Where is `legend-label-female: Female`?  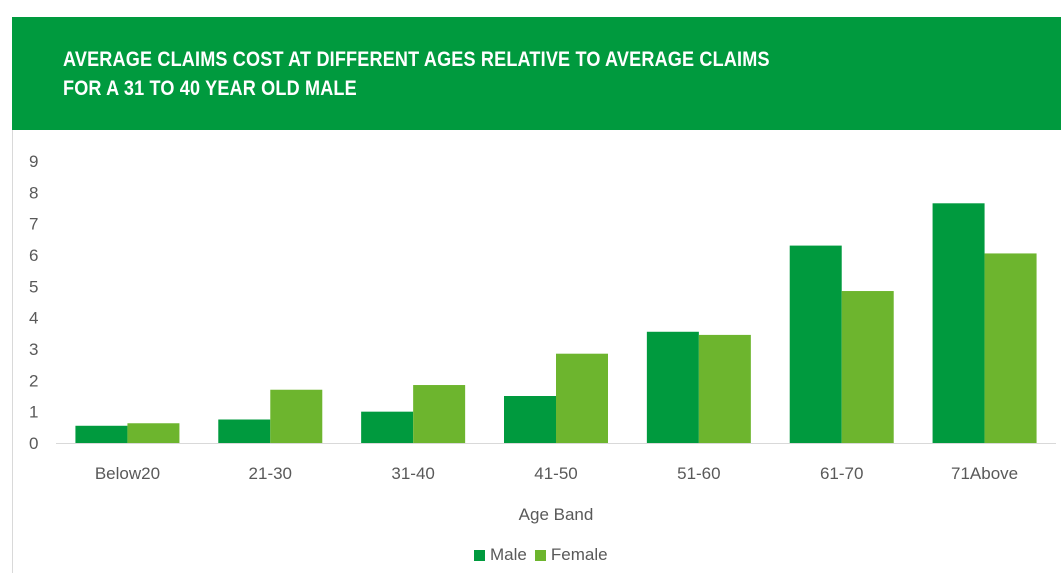 legend-label-female: Female is located at coordinates (579, 554).